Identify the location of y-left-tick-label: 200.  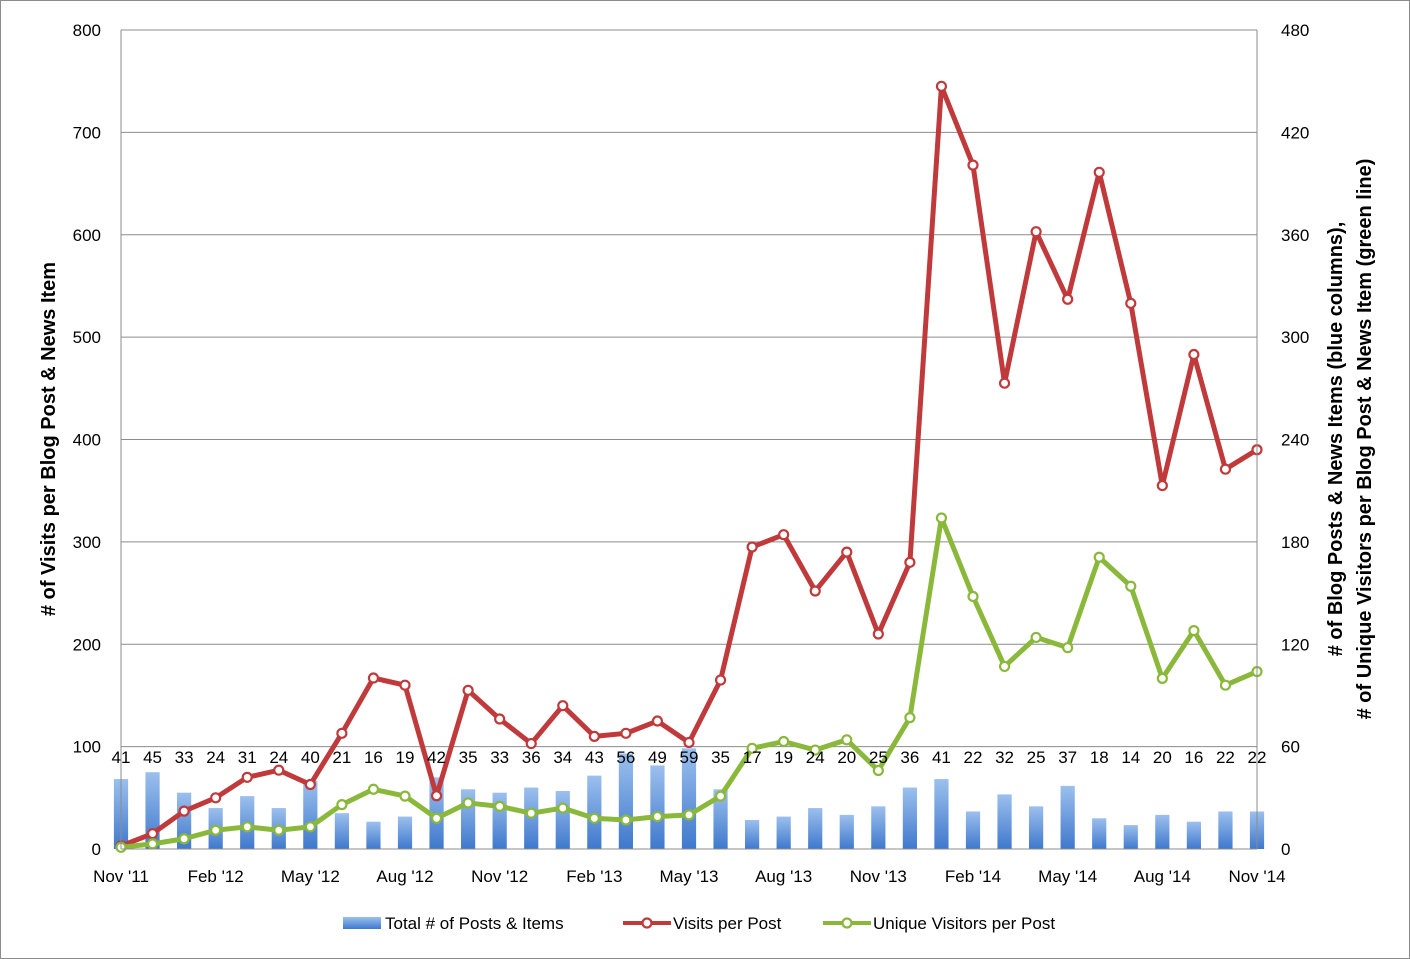
(87, 644).